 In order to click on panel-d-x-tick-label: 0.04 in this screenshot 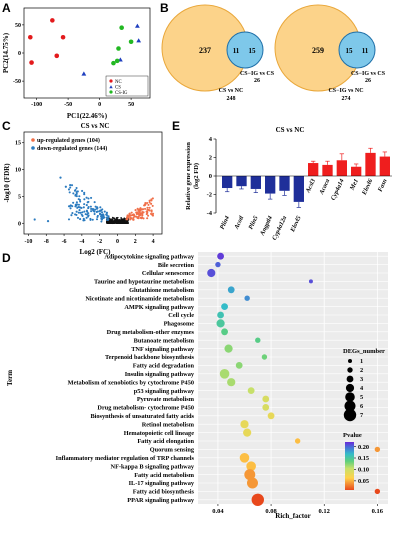, I will do `click(218, 511)`.